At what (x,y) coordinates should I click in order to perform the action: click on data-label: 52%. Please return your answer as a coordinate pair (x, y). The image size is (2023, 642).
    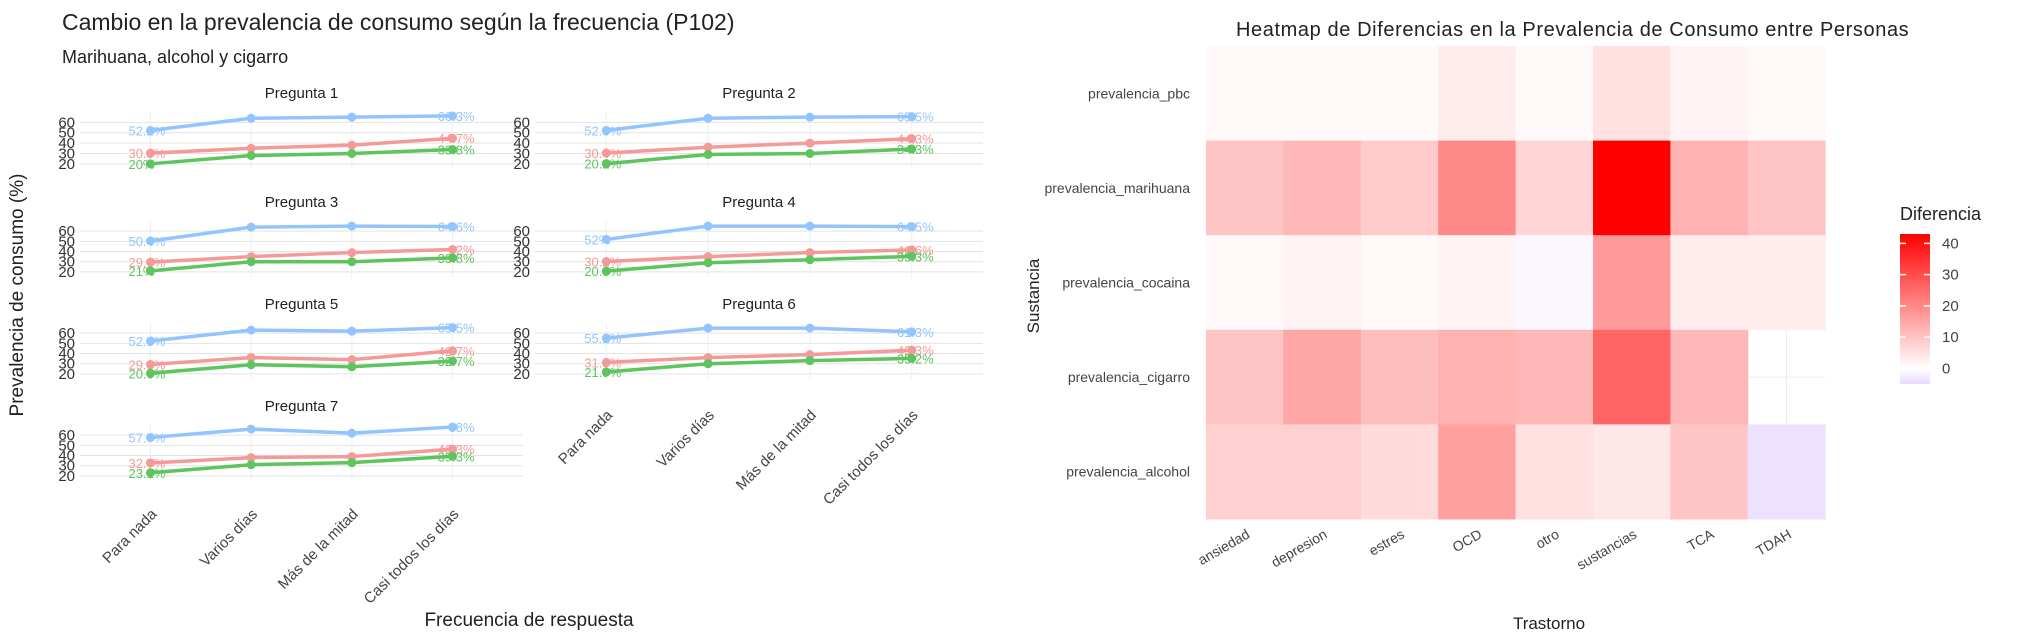
    Looking at the image, I should click on (597, 239).